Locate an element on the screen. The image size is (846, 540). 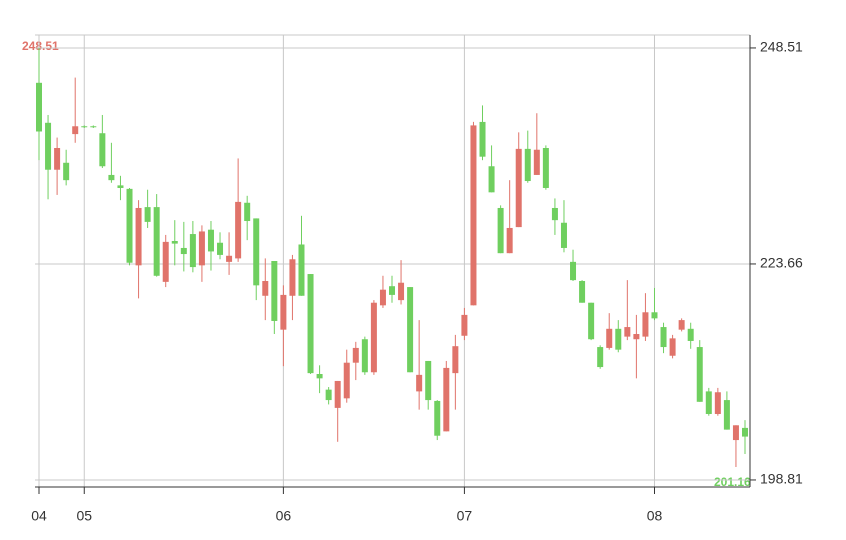
y-tick-label: 198.81 is located at coordinates (781, 479).